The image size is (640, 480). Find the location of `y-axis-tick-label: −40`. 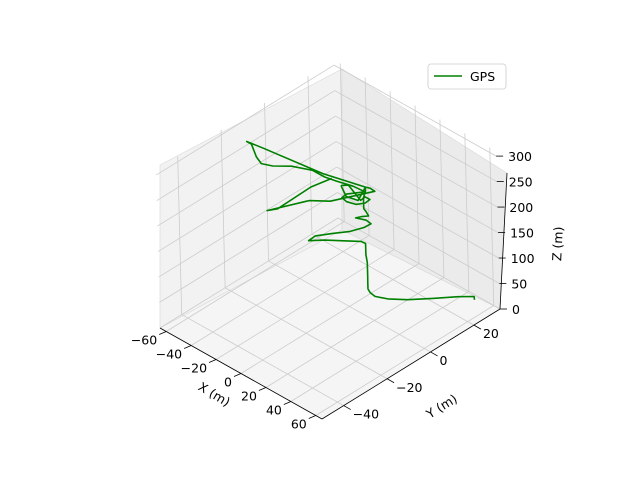

y-axis-tick-label: −40 is located at coordinates (366, 414).